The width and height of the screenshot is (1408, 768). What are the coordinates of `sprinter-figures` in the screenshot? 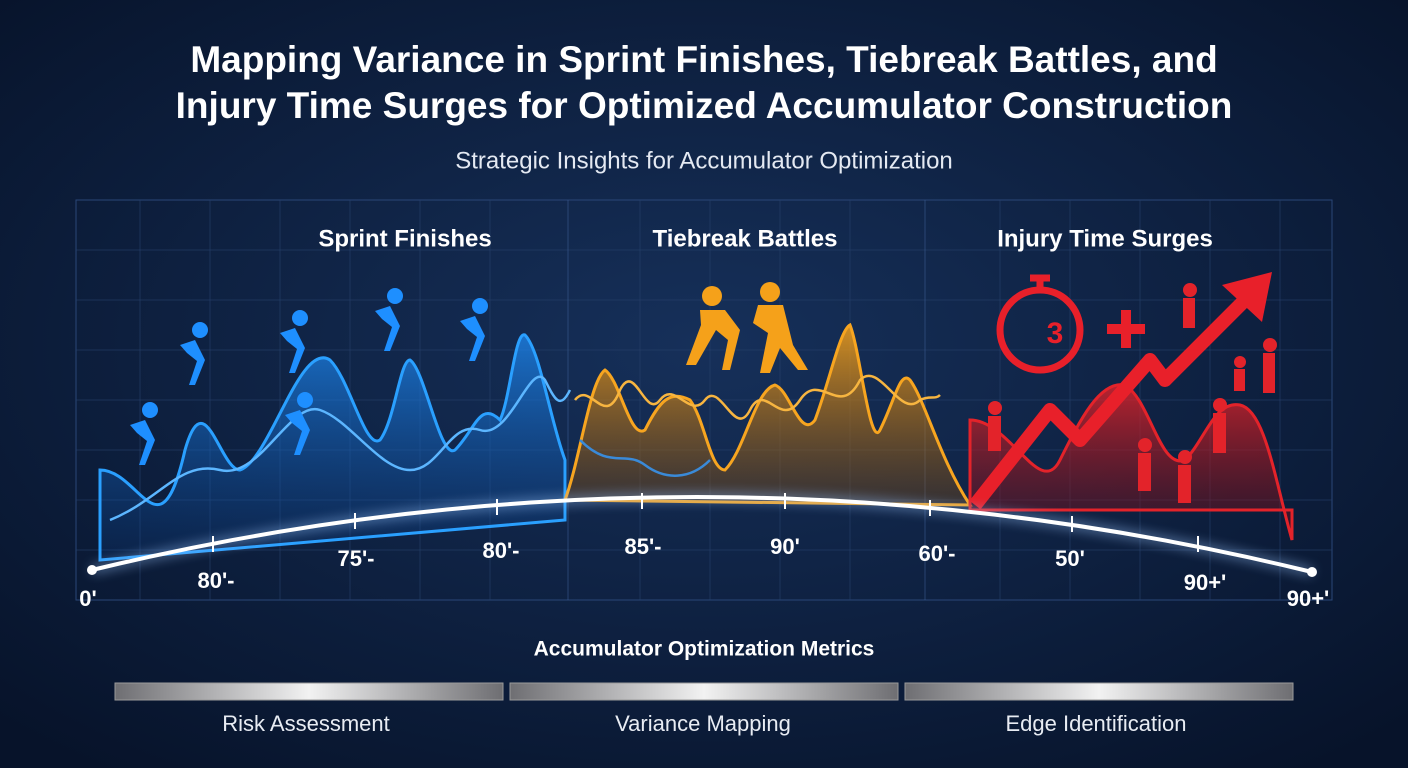 It's located at (309, 376).